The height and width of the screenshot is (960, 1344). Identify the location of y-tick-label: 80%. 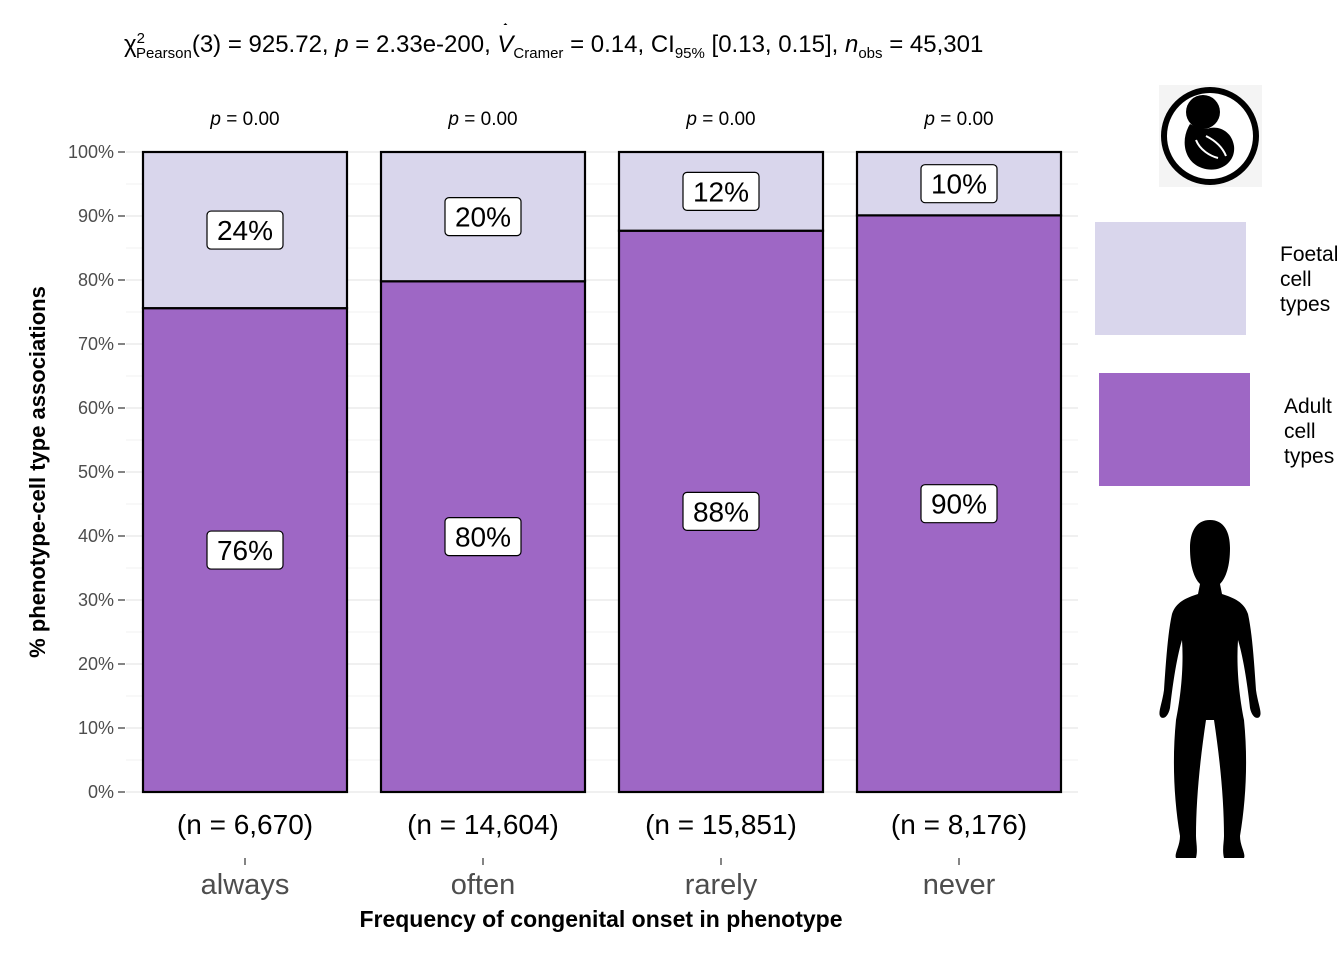
(96, 280).